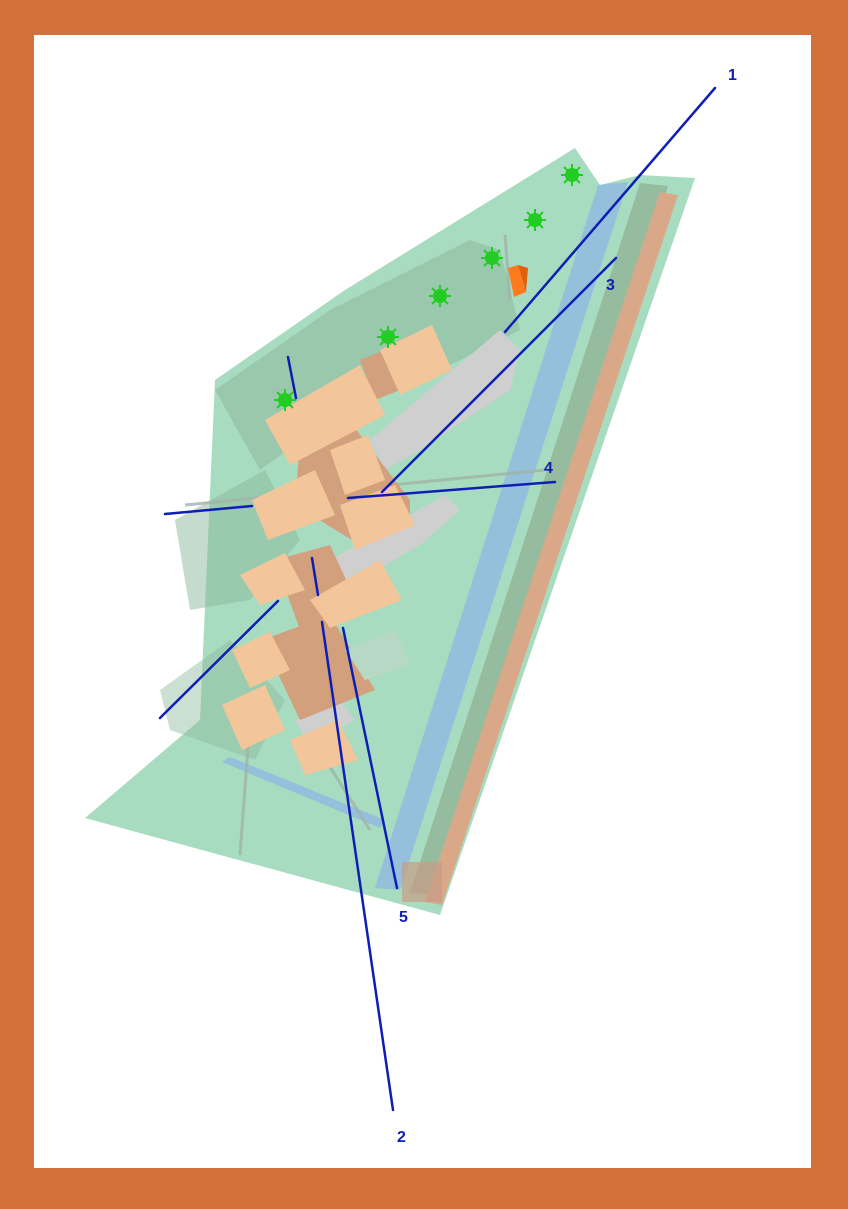 Image resolution: width=848 pixels, height=1209 pixels. What do you see at coordinates (422, 882) in the screenshot?
I see `canal-end-block` at bounding box center [422, 882].